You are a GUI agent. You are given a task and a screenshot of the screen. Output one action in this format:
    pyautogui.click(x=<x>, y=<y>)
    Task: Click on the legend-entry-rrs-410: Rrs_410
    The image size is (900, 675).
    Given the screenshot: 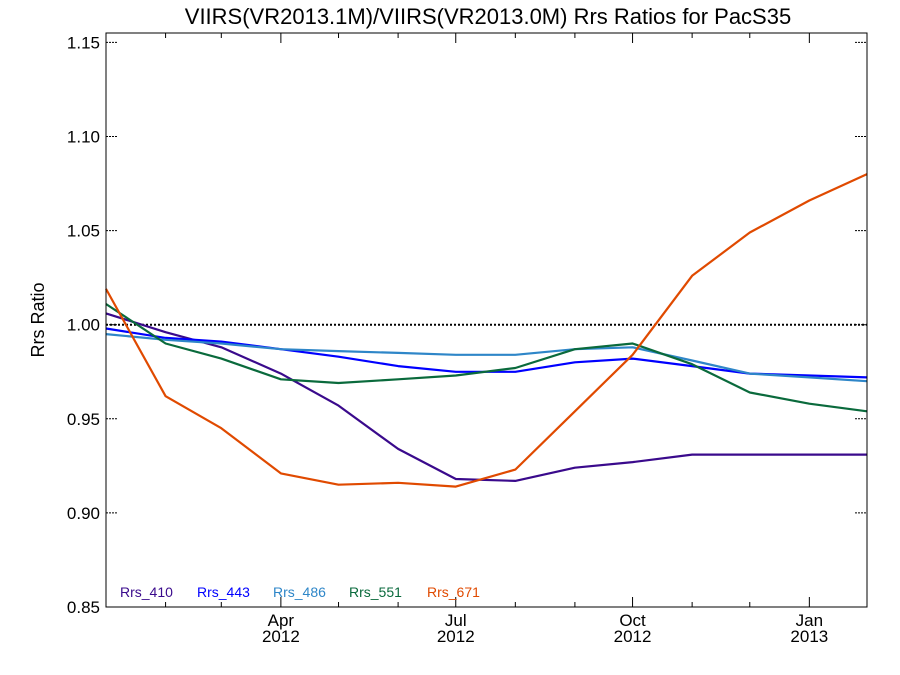 What is the action you would take?
    pyautogui.click(x=146, y=592)
    